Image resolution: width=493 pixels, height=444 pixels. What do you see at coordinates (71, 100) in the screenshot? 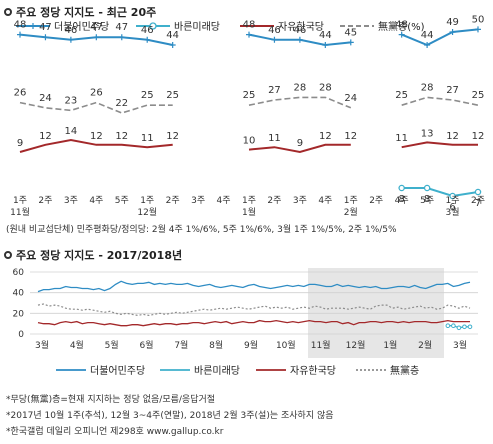
I see `data-label: 23` at bounding box center [71, 100].